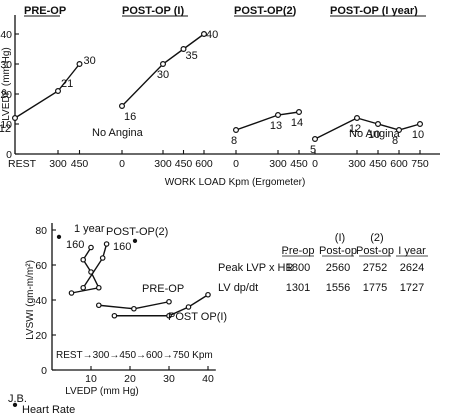  Describe the element at coordinates (355, 129) in the screenshot. I see `top-point-label: 12` at that location.